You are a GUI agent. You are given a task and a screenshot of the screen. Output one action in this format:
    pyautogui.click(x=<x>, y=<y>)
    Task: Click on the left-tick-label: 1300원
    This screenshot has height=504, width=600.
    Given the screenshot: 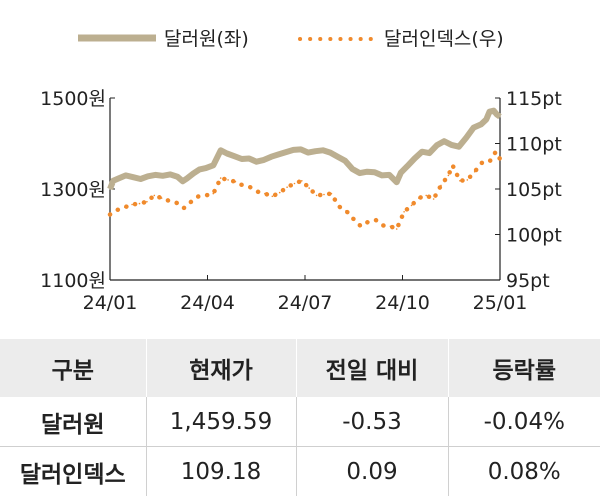 What is the action you would take?
    pyautogui.click(x=73, y=190)
    